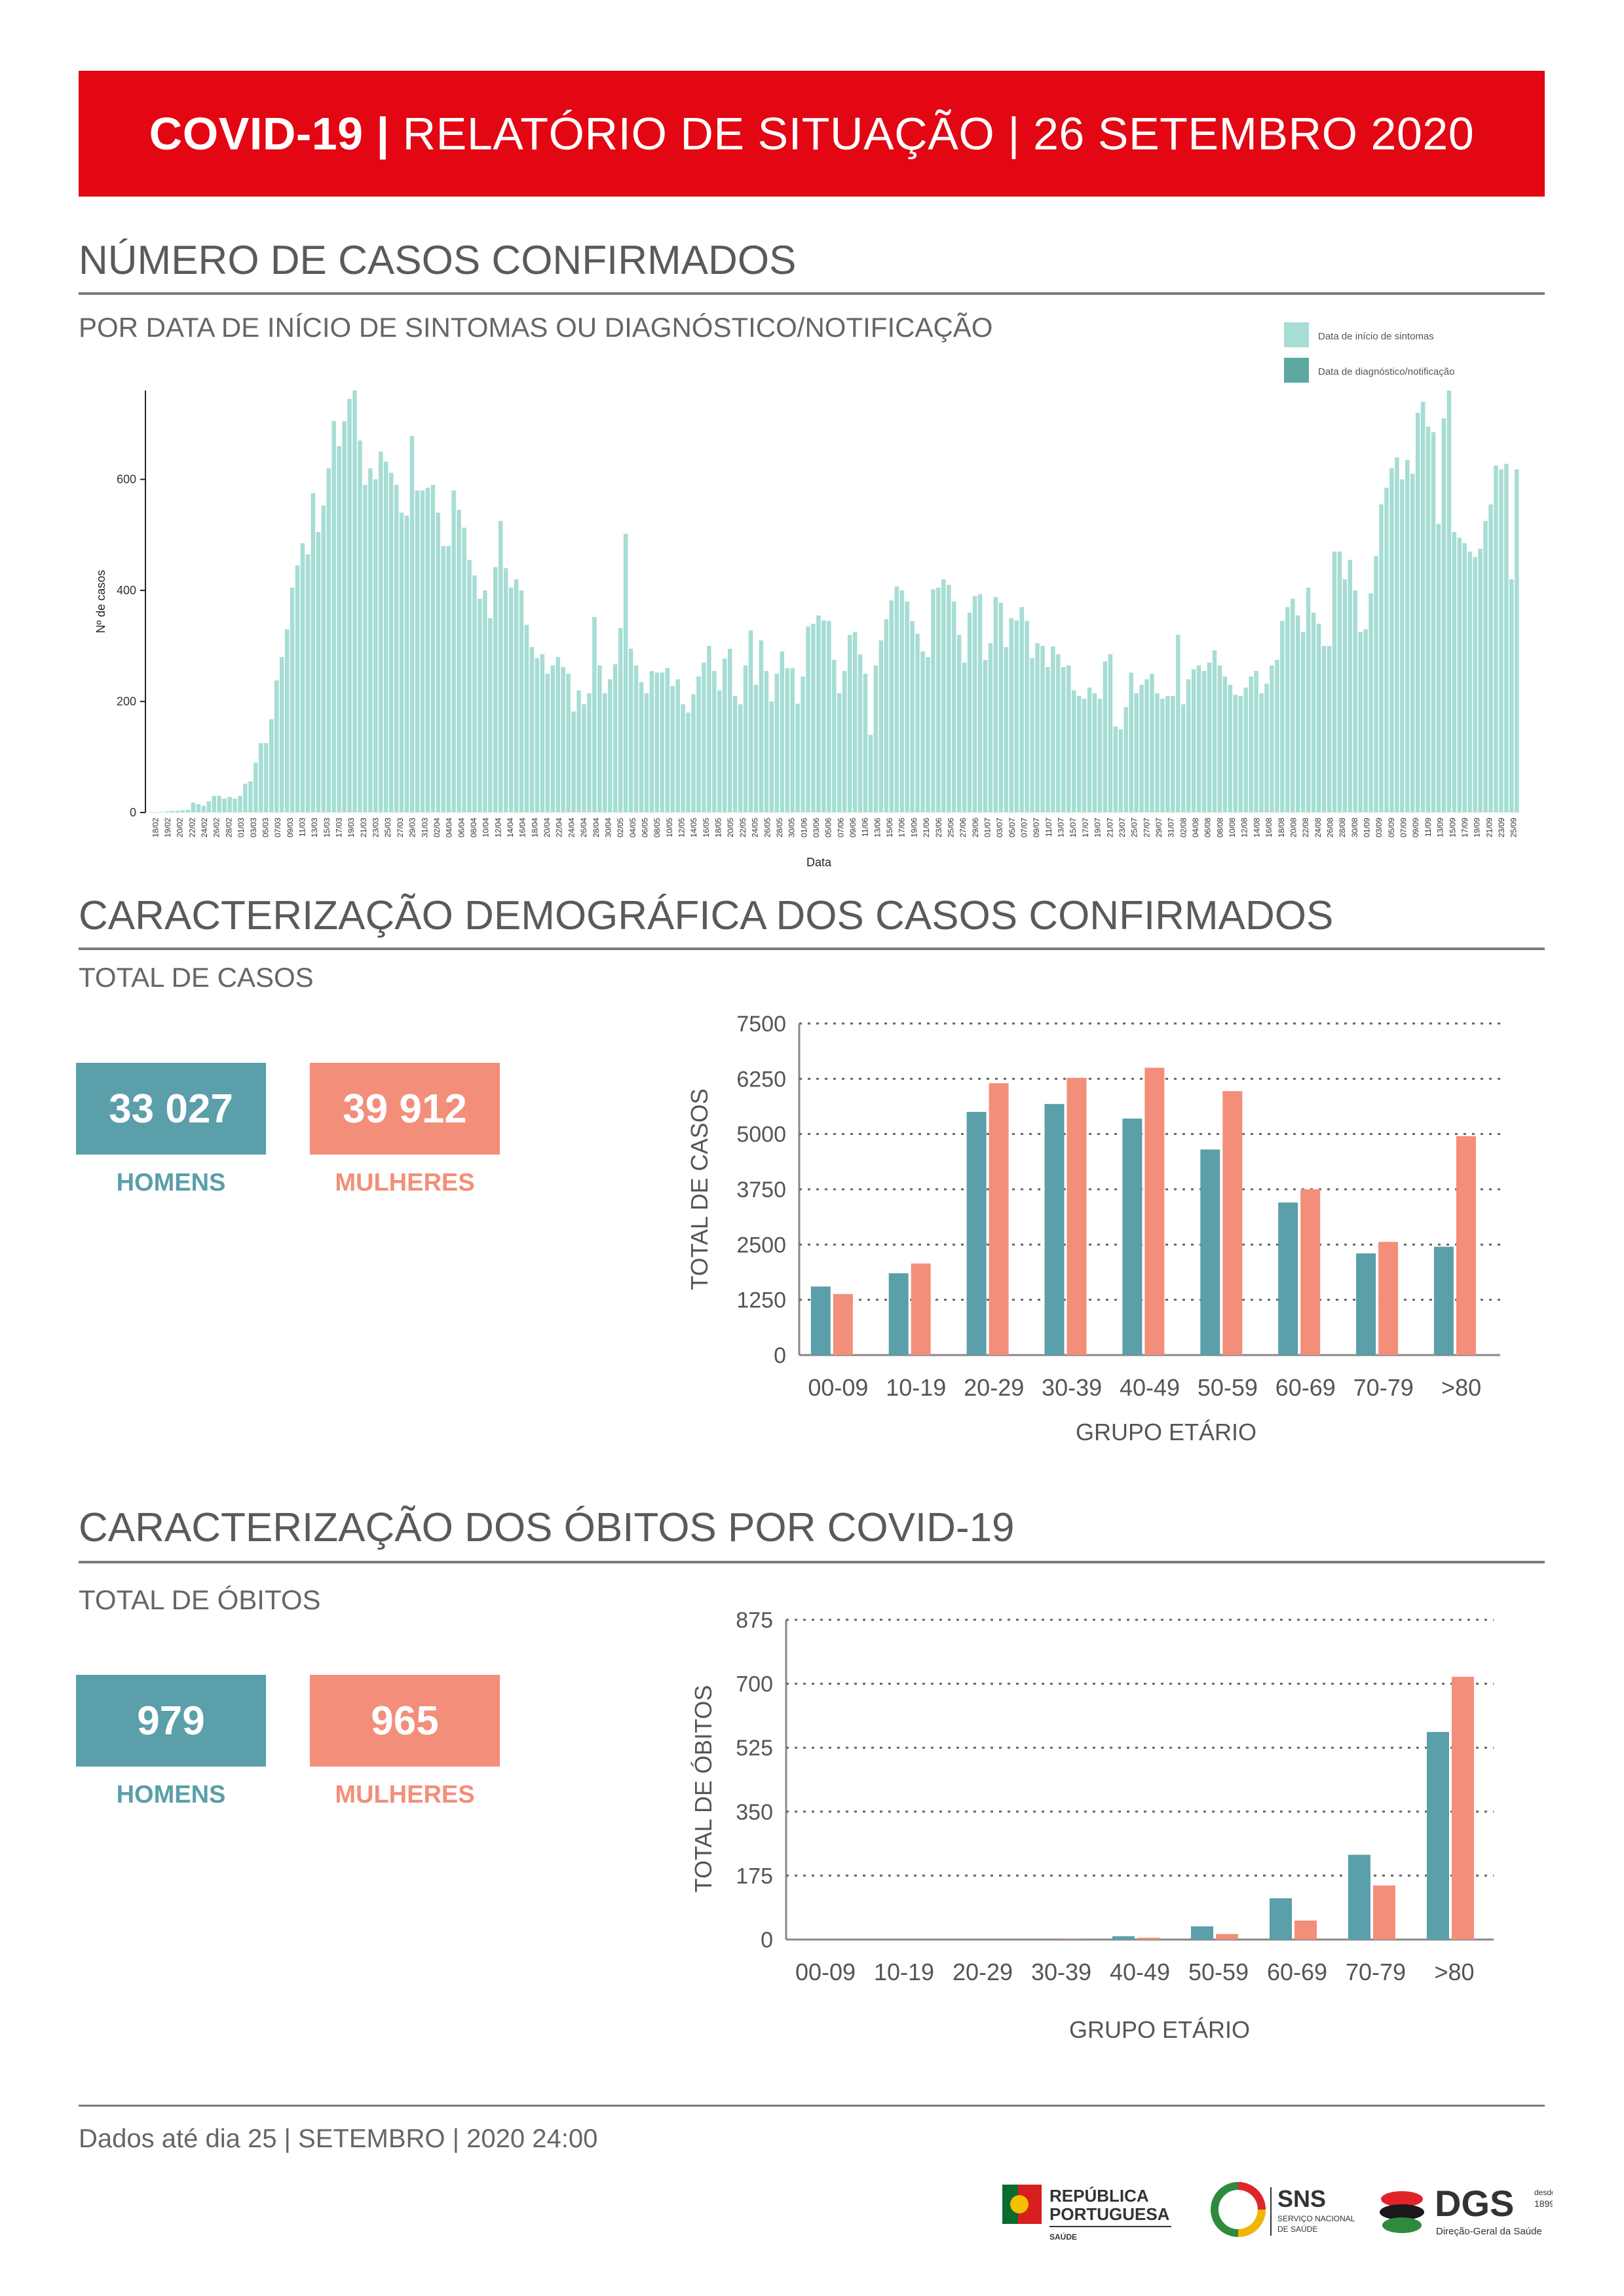 Image resolution: width=1624 pixels, height=2296 pixels. I want to click on y-tick-label: 0, so click(780, 1355).